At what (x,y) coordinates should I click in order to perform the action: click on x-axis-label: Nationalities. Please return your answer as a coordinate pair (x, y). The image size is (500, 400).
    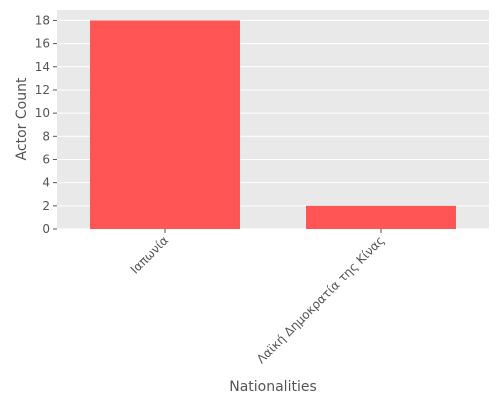
    Looking at the image, I should click on (273, 387).